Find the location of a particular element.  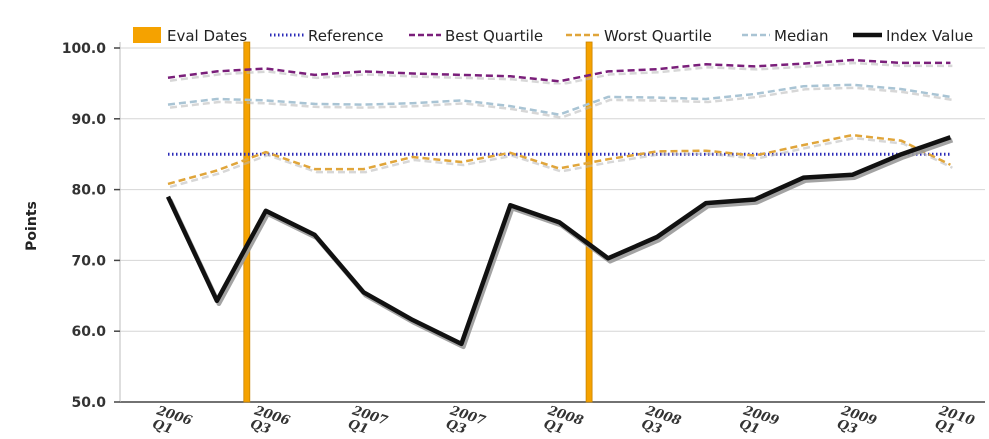

legend-swatch is located at coordinates (147, 35).